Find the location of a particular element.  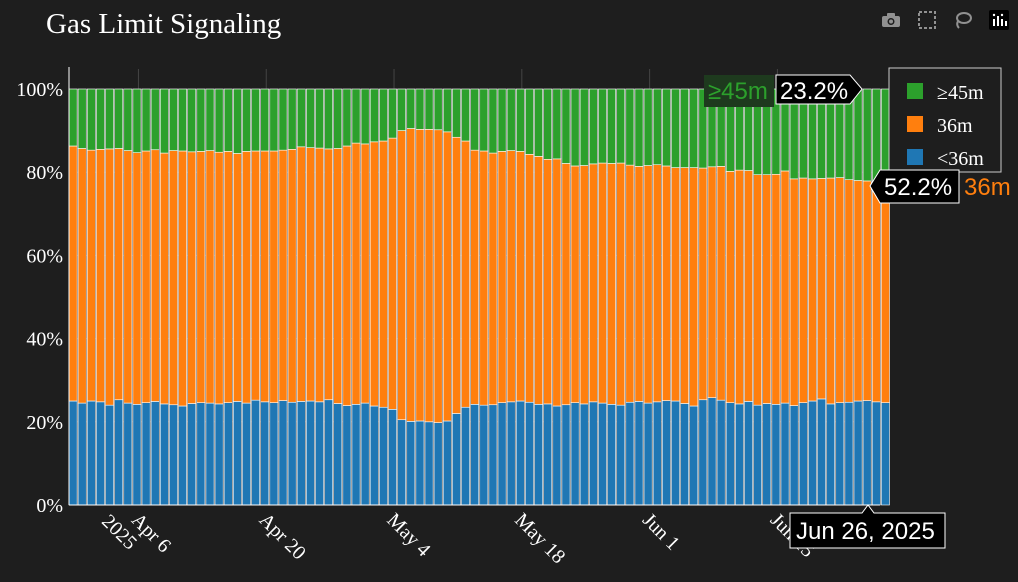

camera-icon is located at coordinates (891, 20).